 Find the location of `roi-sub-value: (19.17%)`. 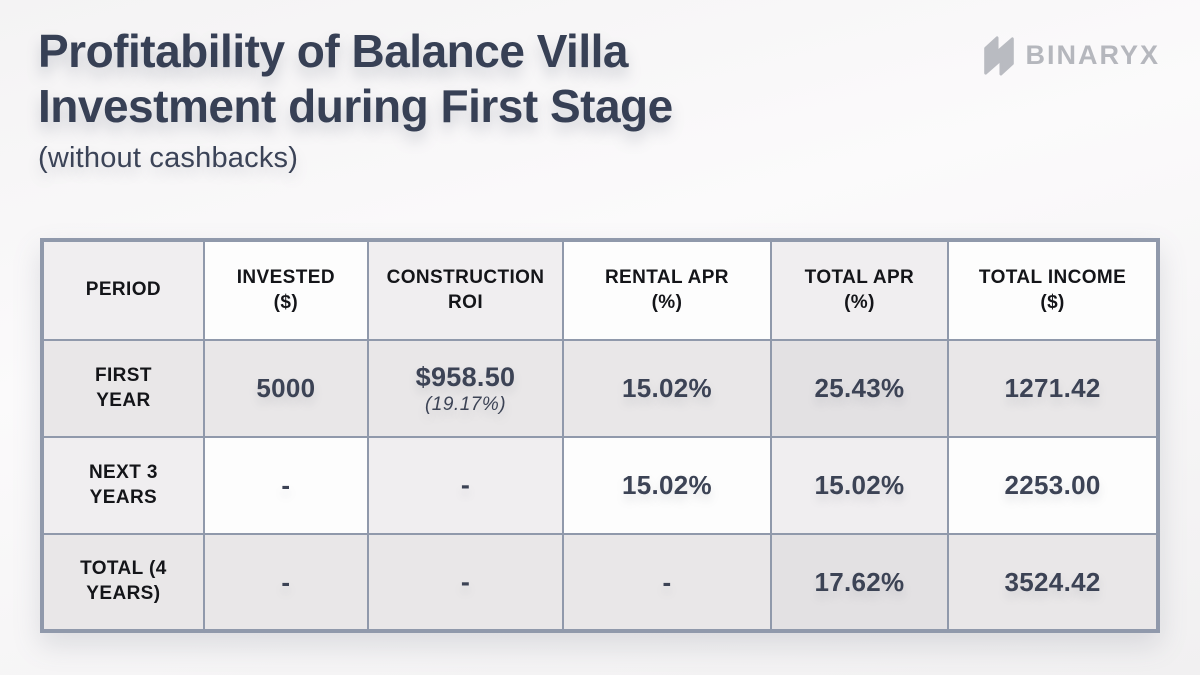

roi-sub-value: (19.17%) is located at coordinates (465, 404).